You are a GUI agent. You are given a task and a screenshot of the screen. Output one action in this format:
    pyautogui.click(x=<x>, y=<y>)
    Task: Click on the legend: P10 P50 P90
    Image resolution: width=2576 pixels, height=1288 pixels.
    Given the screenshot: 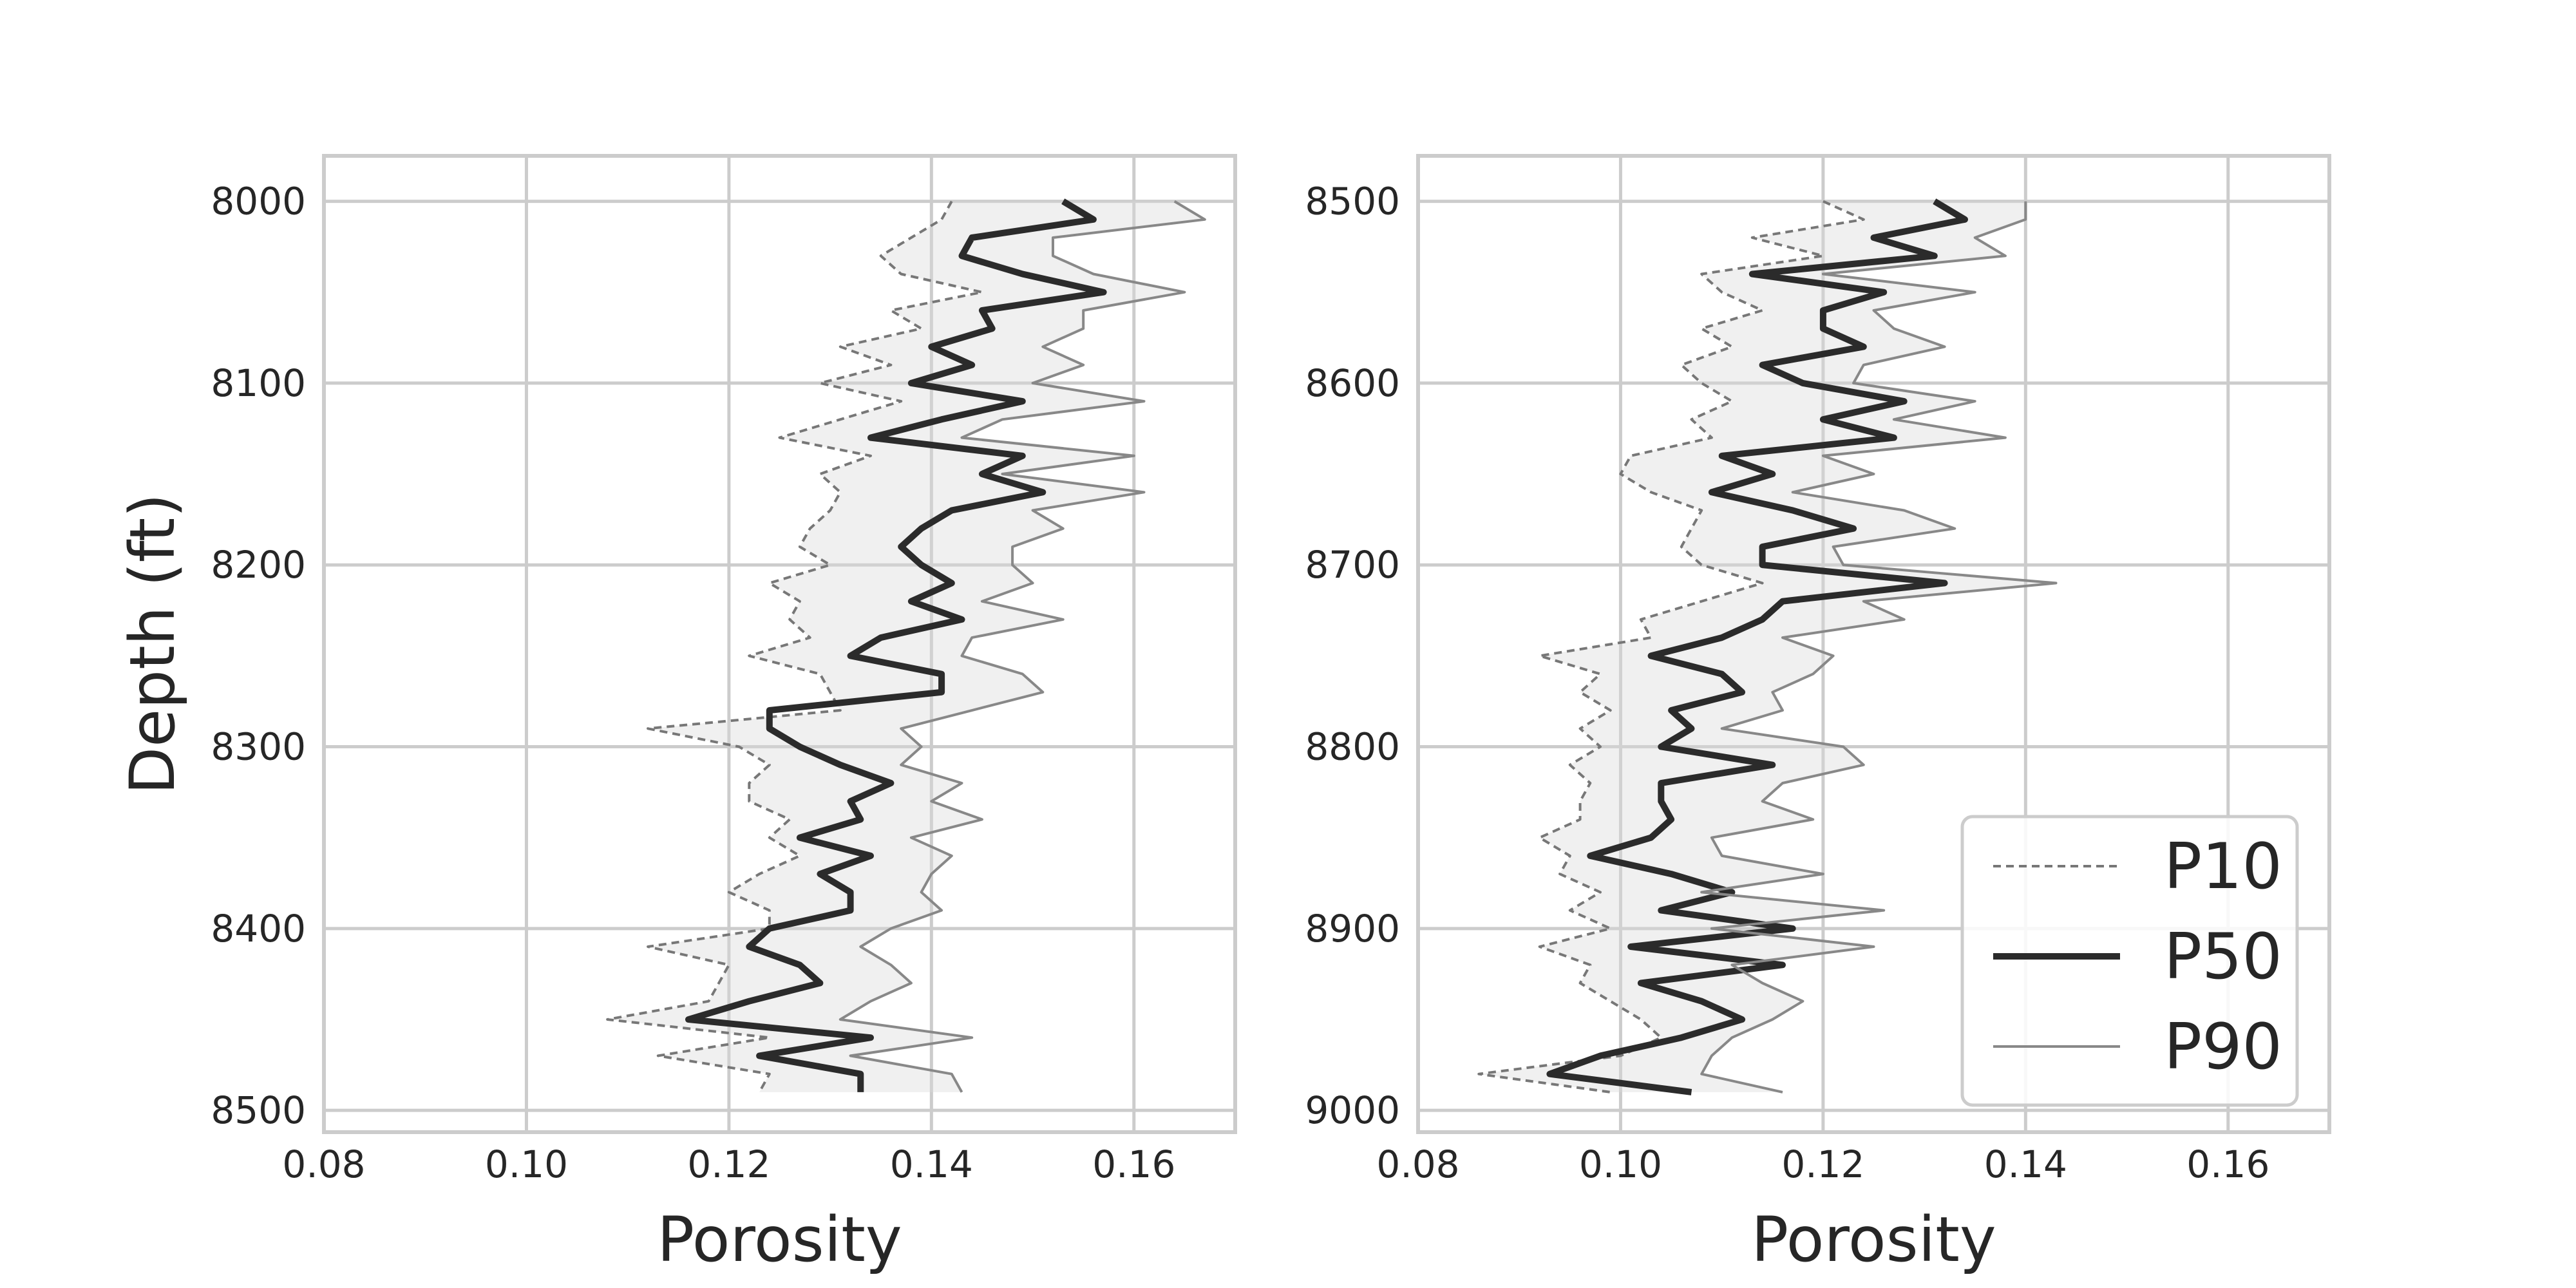 What is the action you would take?
    pyautogui.click(x=2130, y=961)
    